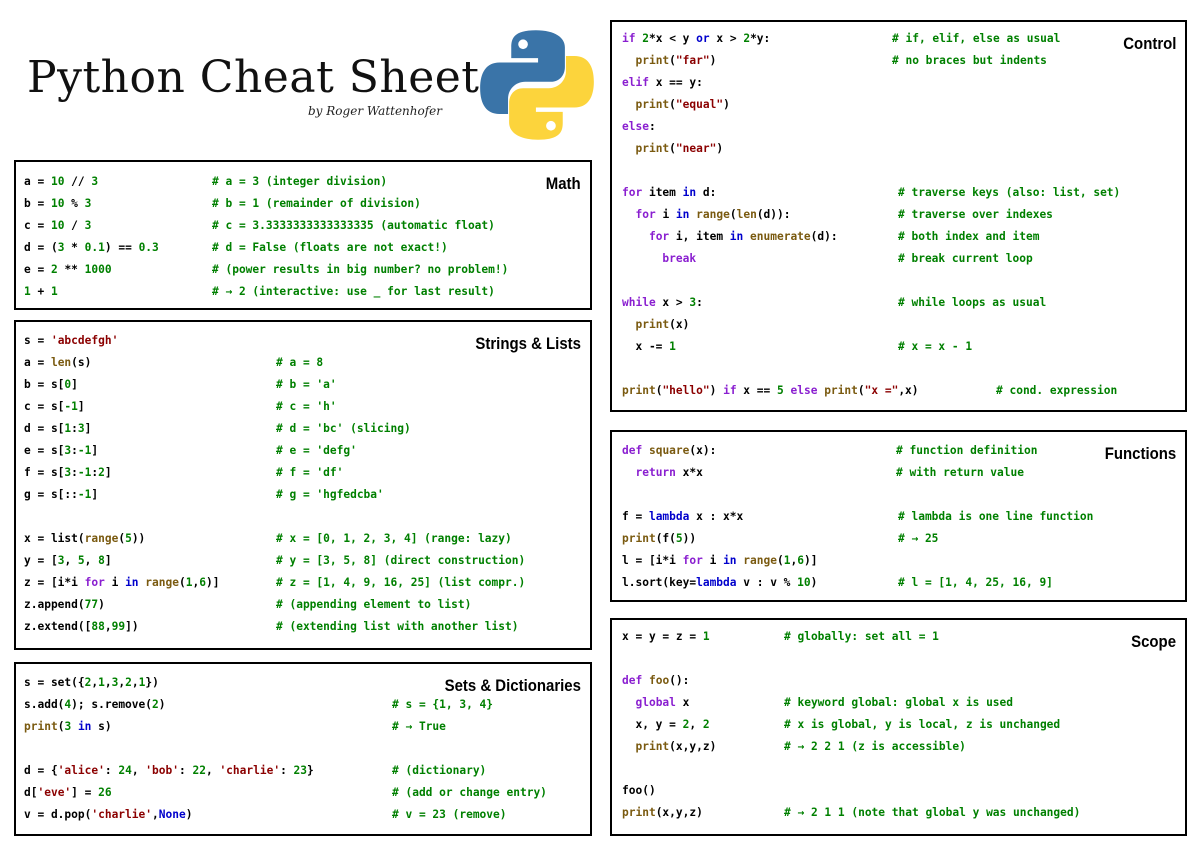 The width and height of the screenshot is (1200, 849). What do you see at coordinates (669, 747) in the screenshot?
I see `code-text: print(x,y,z)` at bounding box center [669, 747].